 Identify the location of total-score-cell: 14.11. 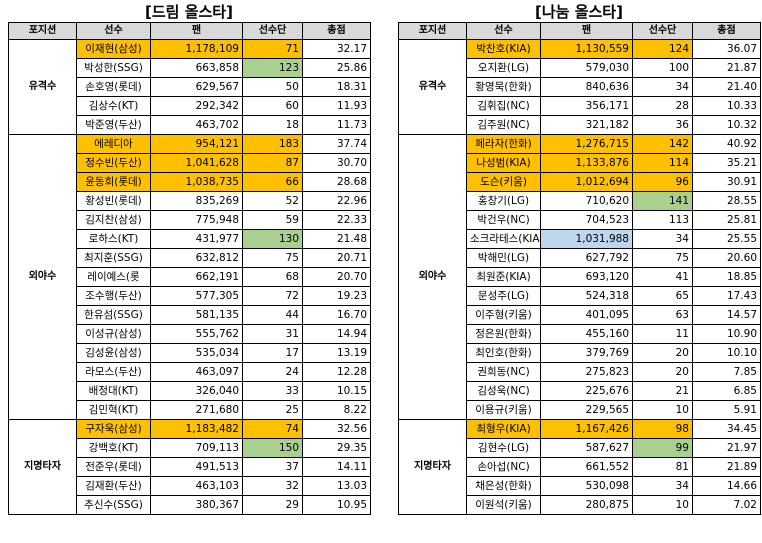
(336, 467).